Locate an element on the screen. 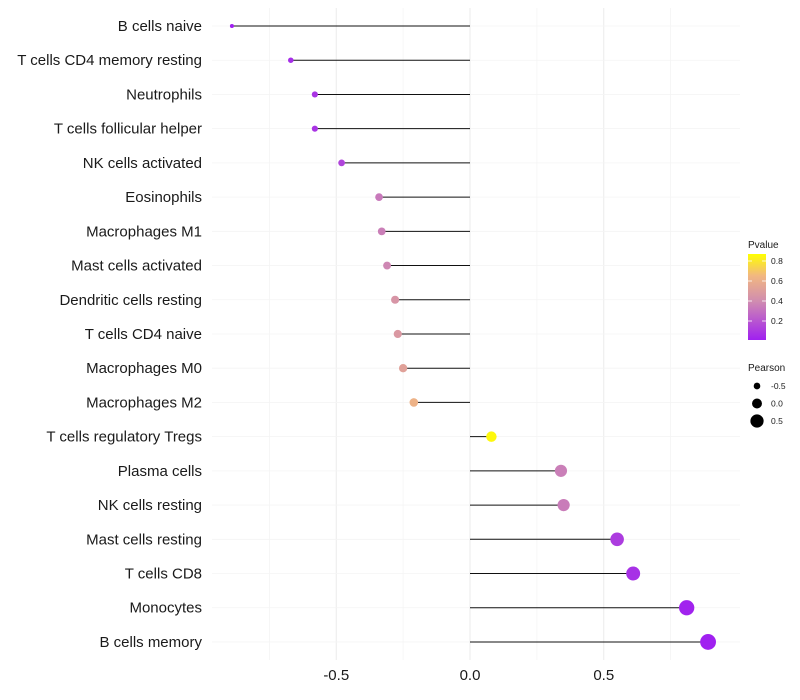  pearson-legend-title: Pearson is located at coordinates (766, 368).